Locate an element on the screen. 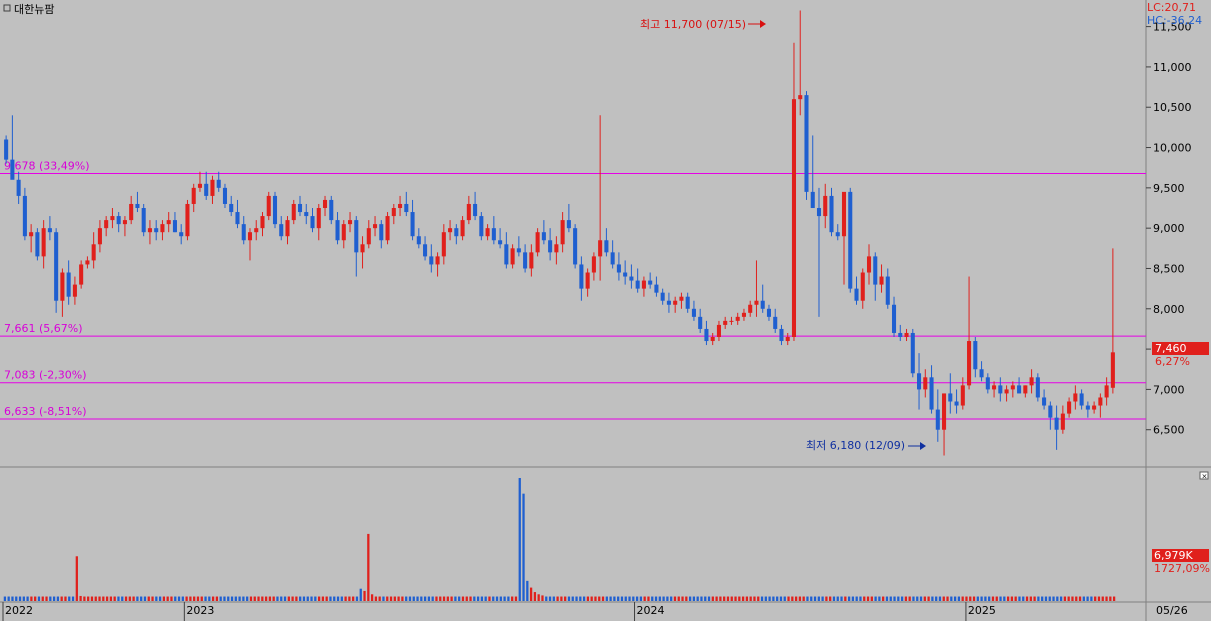  volume-change-label: 1727,09% is located at coordinates (1182, 568).